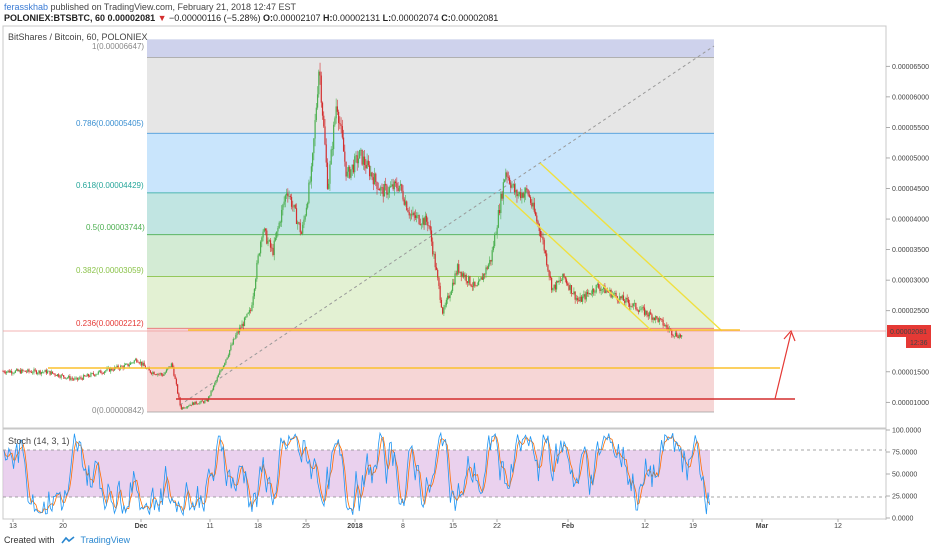 This screenshot has height=550, width=932. Describe the element at coordinates (356, 474) in the screenshot. I see `stoch-k-line` at that location.